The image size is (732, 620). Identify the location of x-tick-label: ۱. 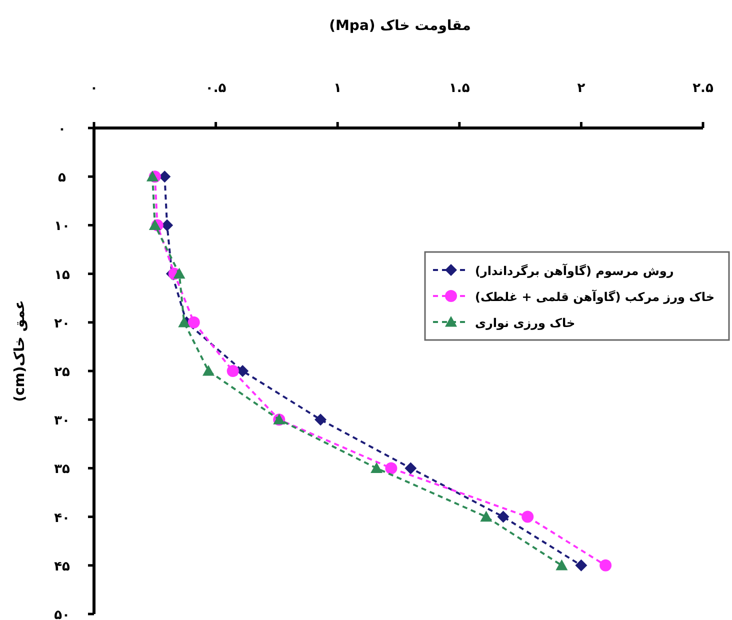
(338, 88).